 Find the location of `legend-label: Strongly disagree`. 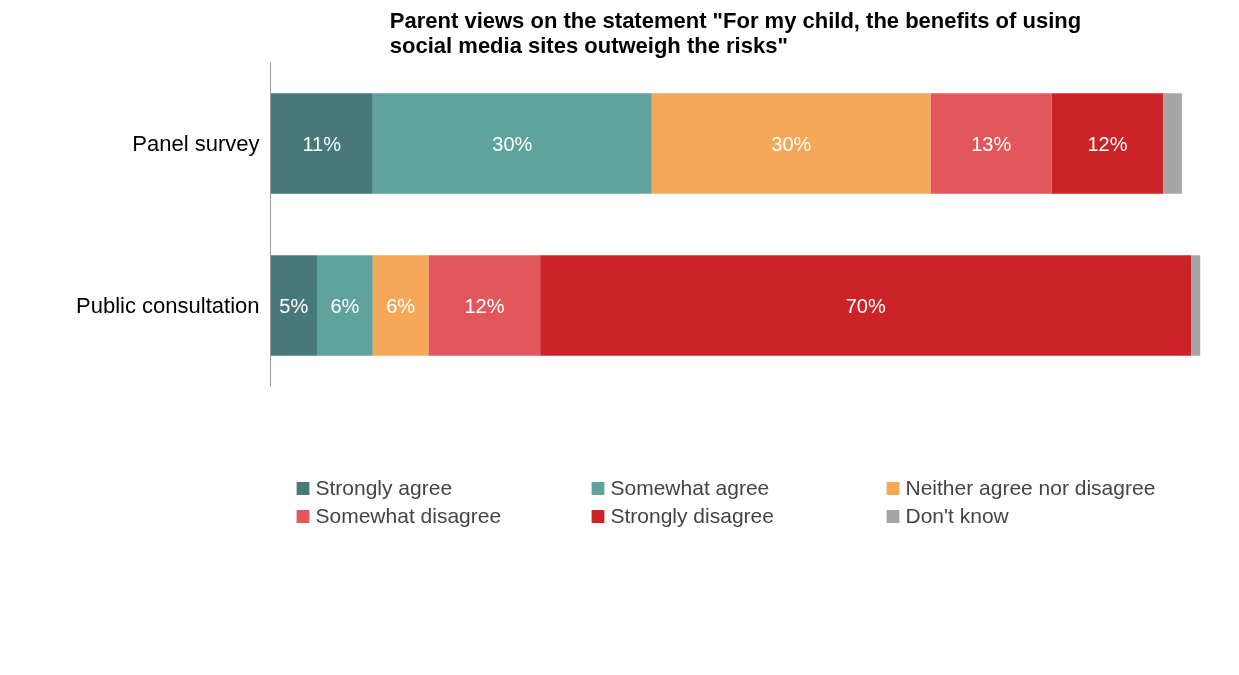

legend-label: Strongly disagree is located at coordinates (692, 516).